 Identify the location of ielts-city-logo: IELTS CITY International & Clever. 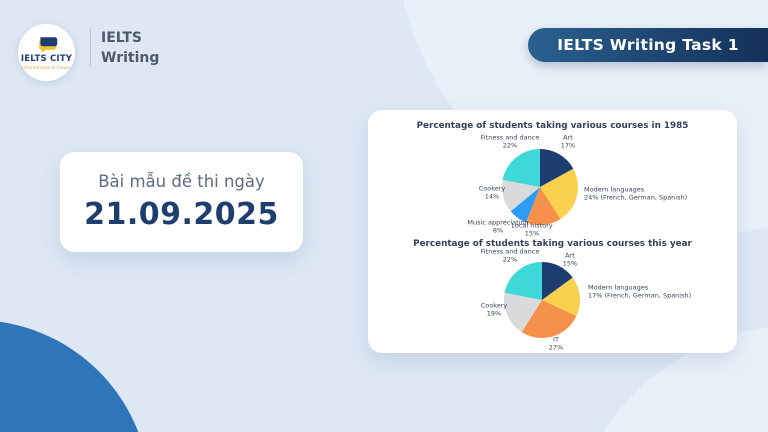
(46, 52).